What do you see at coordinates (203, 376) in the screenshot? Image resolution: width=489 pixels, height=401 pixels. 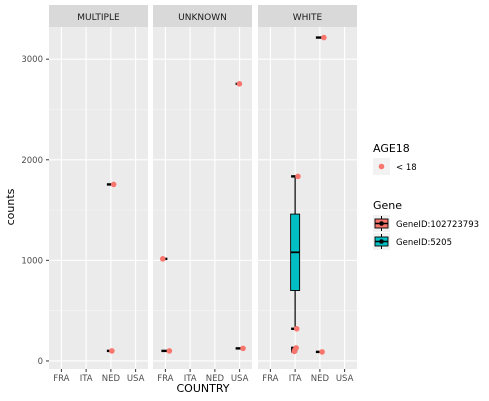 I see `x-axis: FRA ITA NED USA FRA ITA NED USA FRA ITA NED USA` at bounding box center [203, 376].